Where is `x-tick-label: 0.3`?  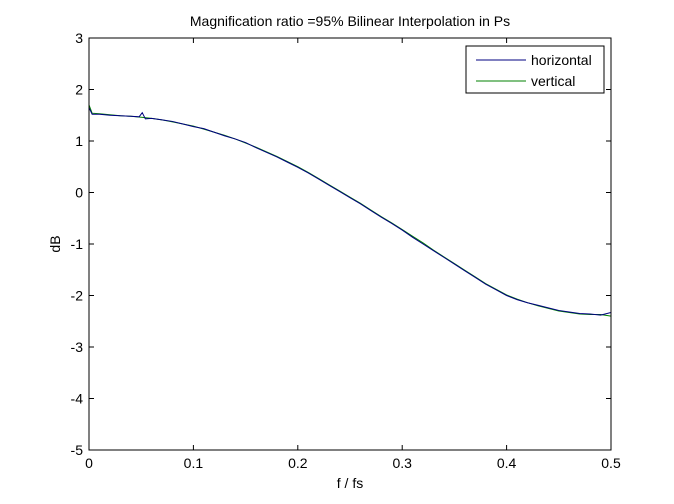 x-tick-label: 0.3 is located at coordinates (402, 463).